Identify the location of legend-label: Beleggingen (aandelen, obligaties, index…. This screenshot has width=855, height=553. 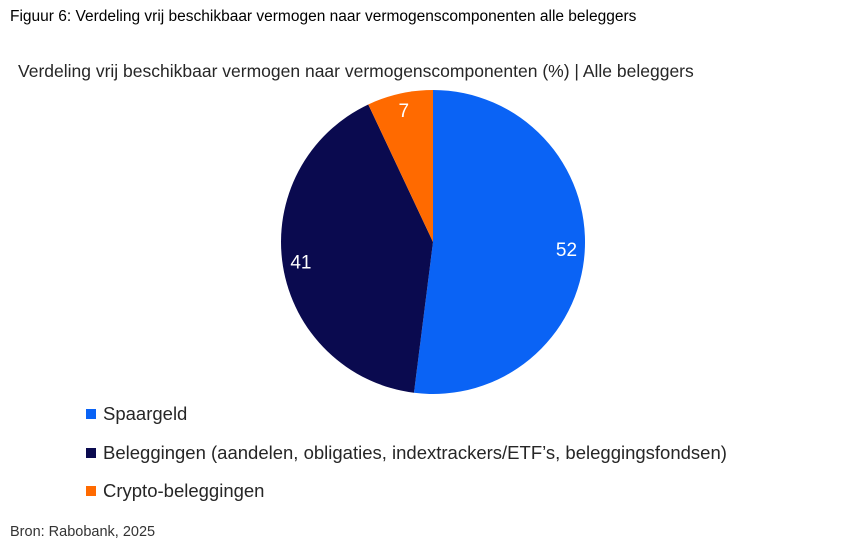
(415, 452).